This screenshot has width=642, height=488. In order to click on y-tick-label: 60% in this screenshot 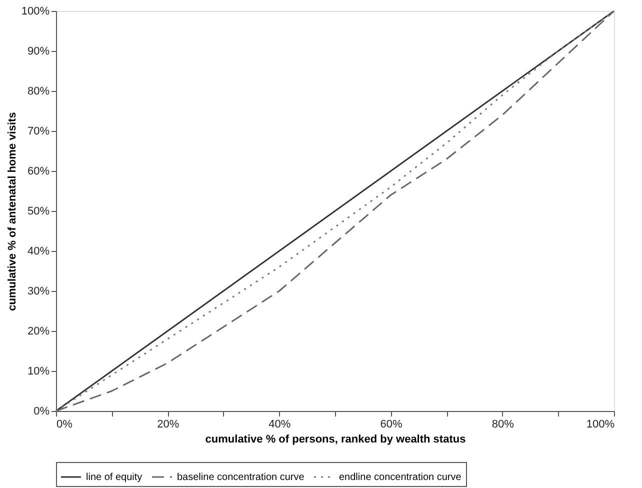, I will do `click(38, 172)`.